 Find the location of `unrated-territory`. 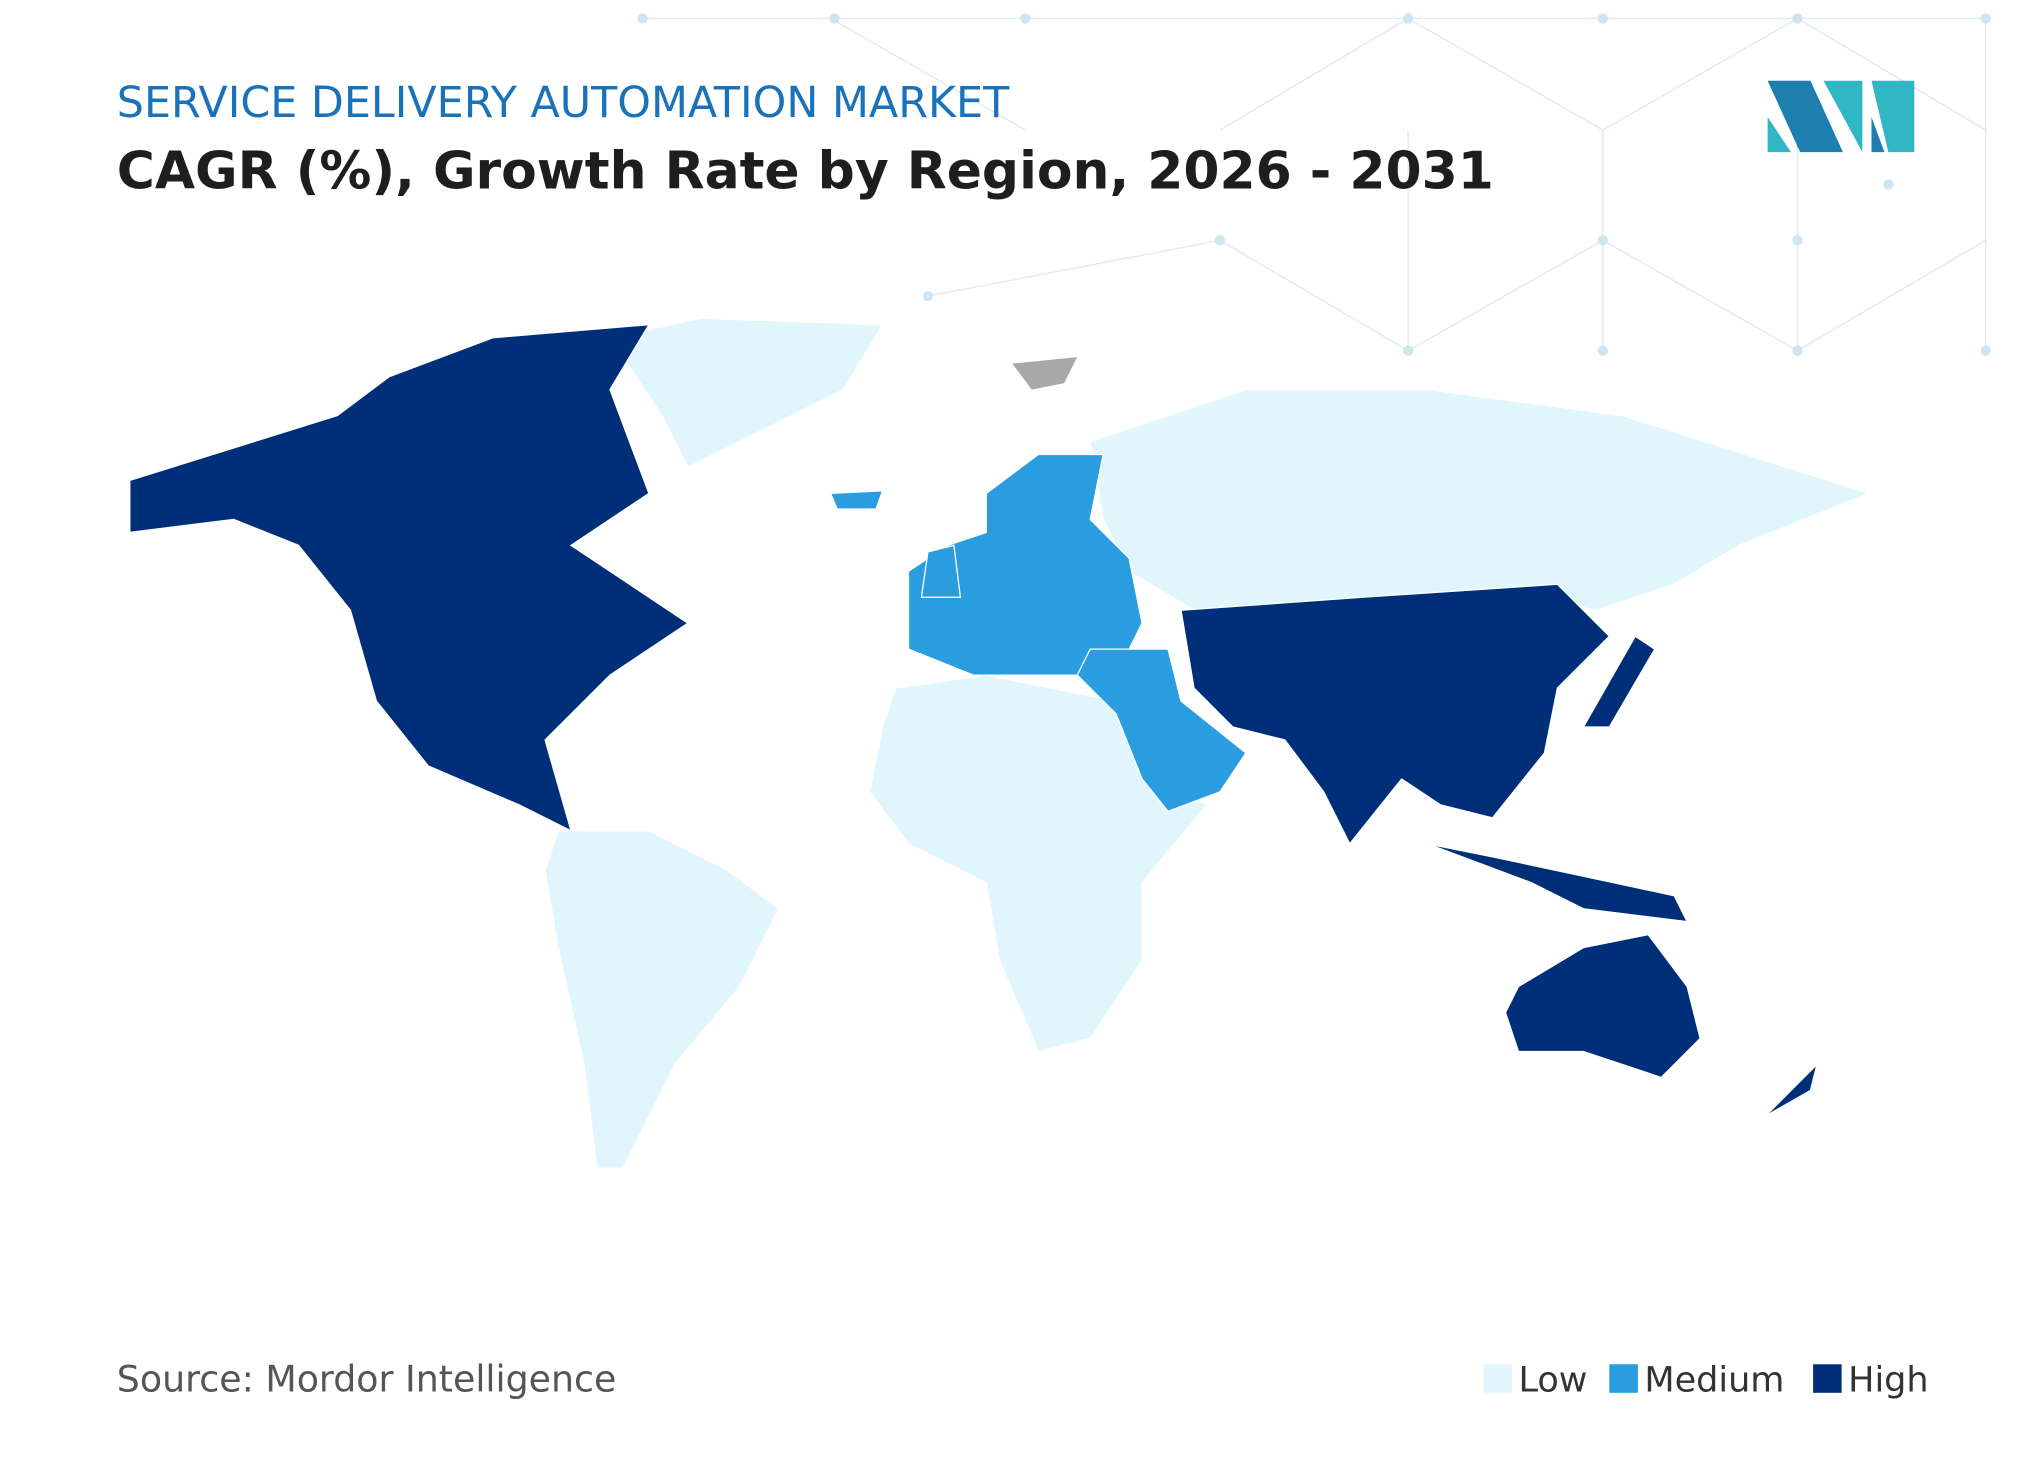

unrated-territory is located at coordinates (1045, 373).